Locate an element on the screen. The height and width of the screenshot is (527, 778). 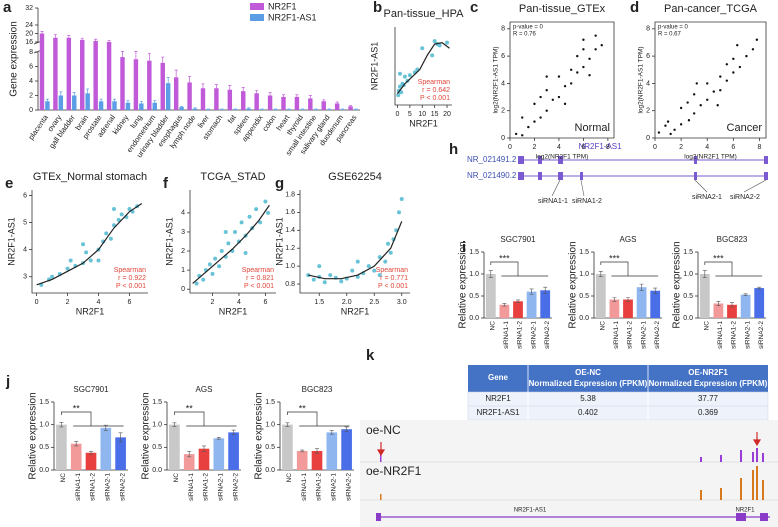
sirna-label: siRNA1-1 is located at coordinates (553, 201).